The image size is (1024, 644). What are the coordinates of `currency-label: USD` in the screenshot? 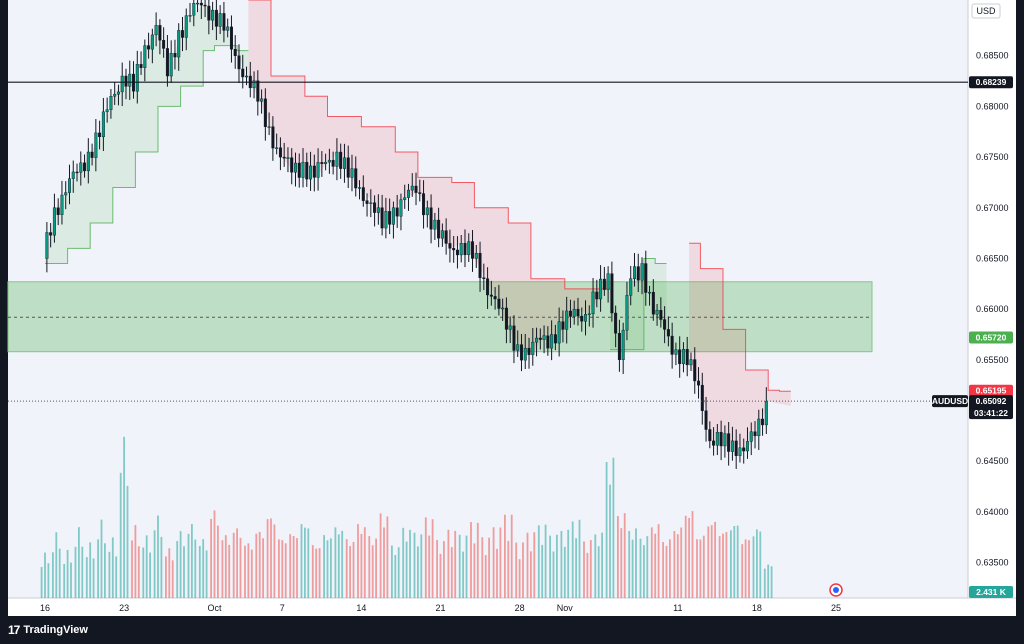 It's located at (986, 11).